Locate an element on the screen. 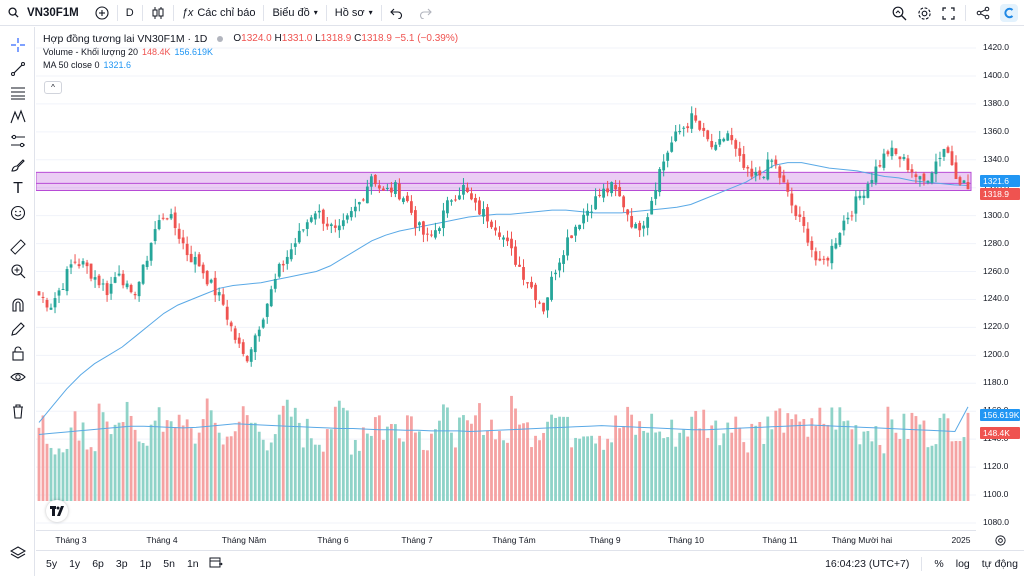  range-button-5n: 5n is located at coordinates (169, 563).